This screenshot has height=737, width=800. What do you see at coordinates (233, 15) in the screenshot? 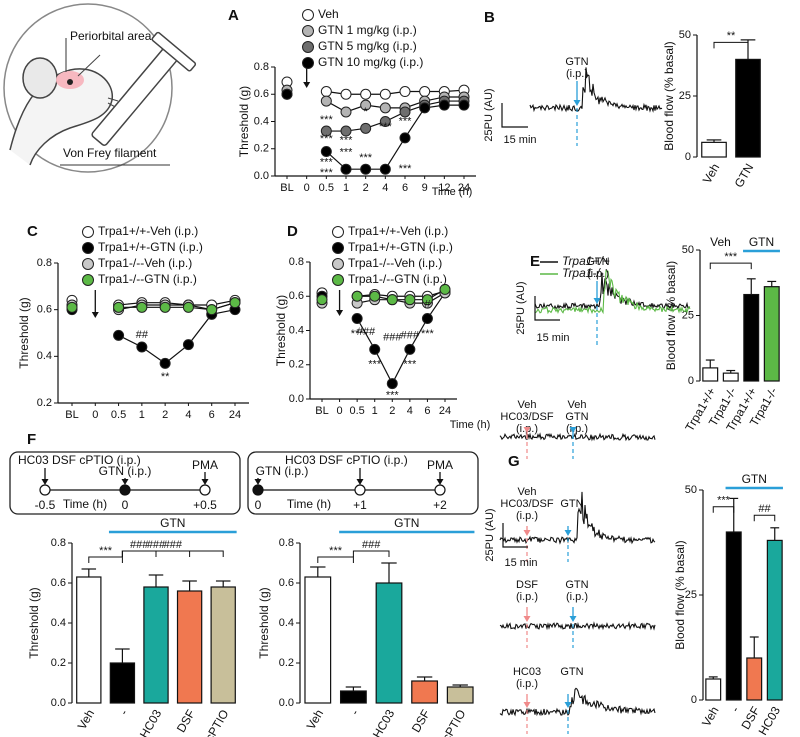
I see `panel-label: A` at bounding box center [233, 15].